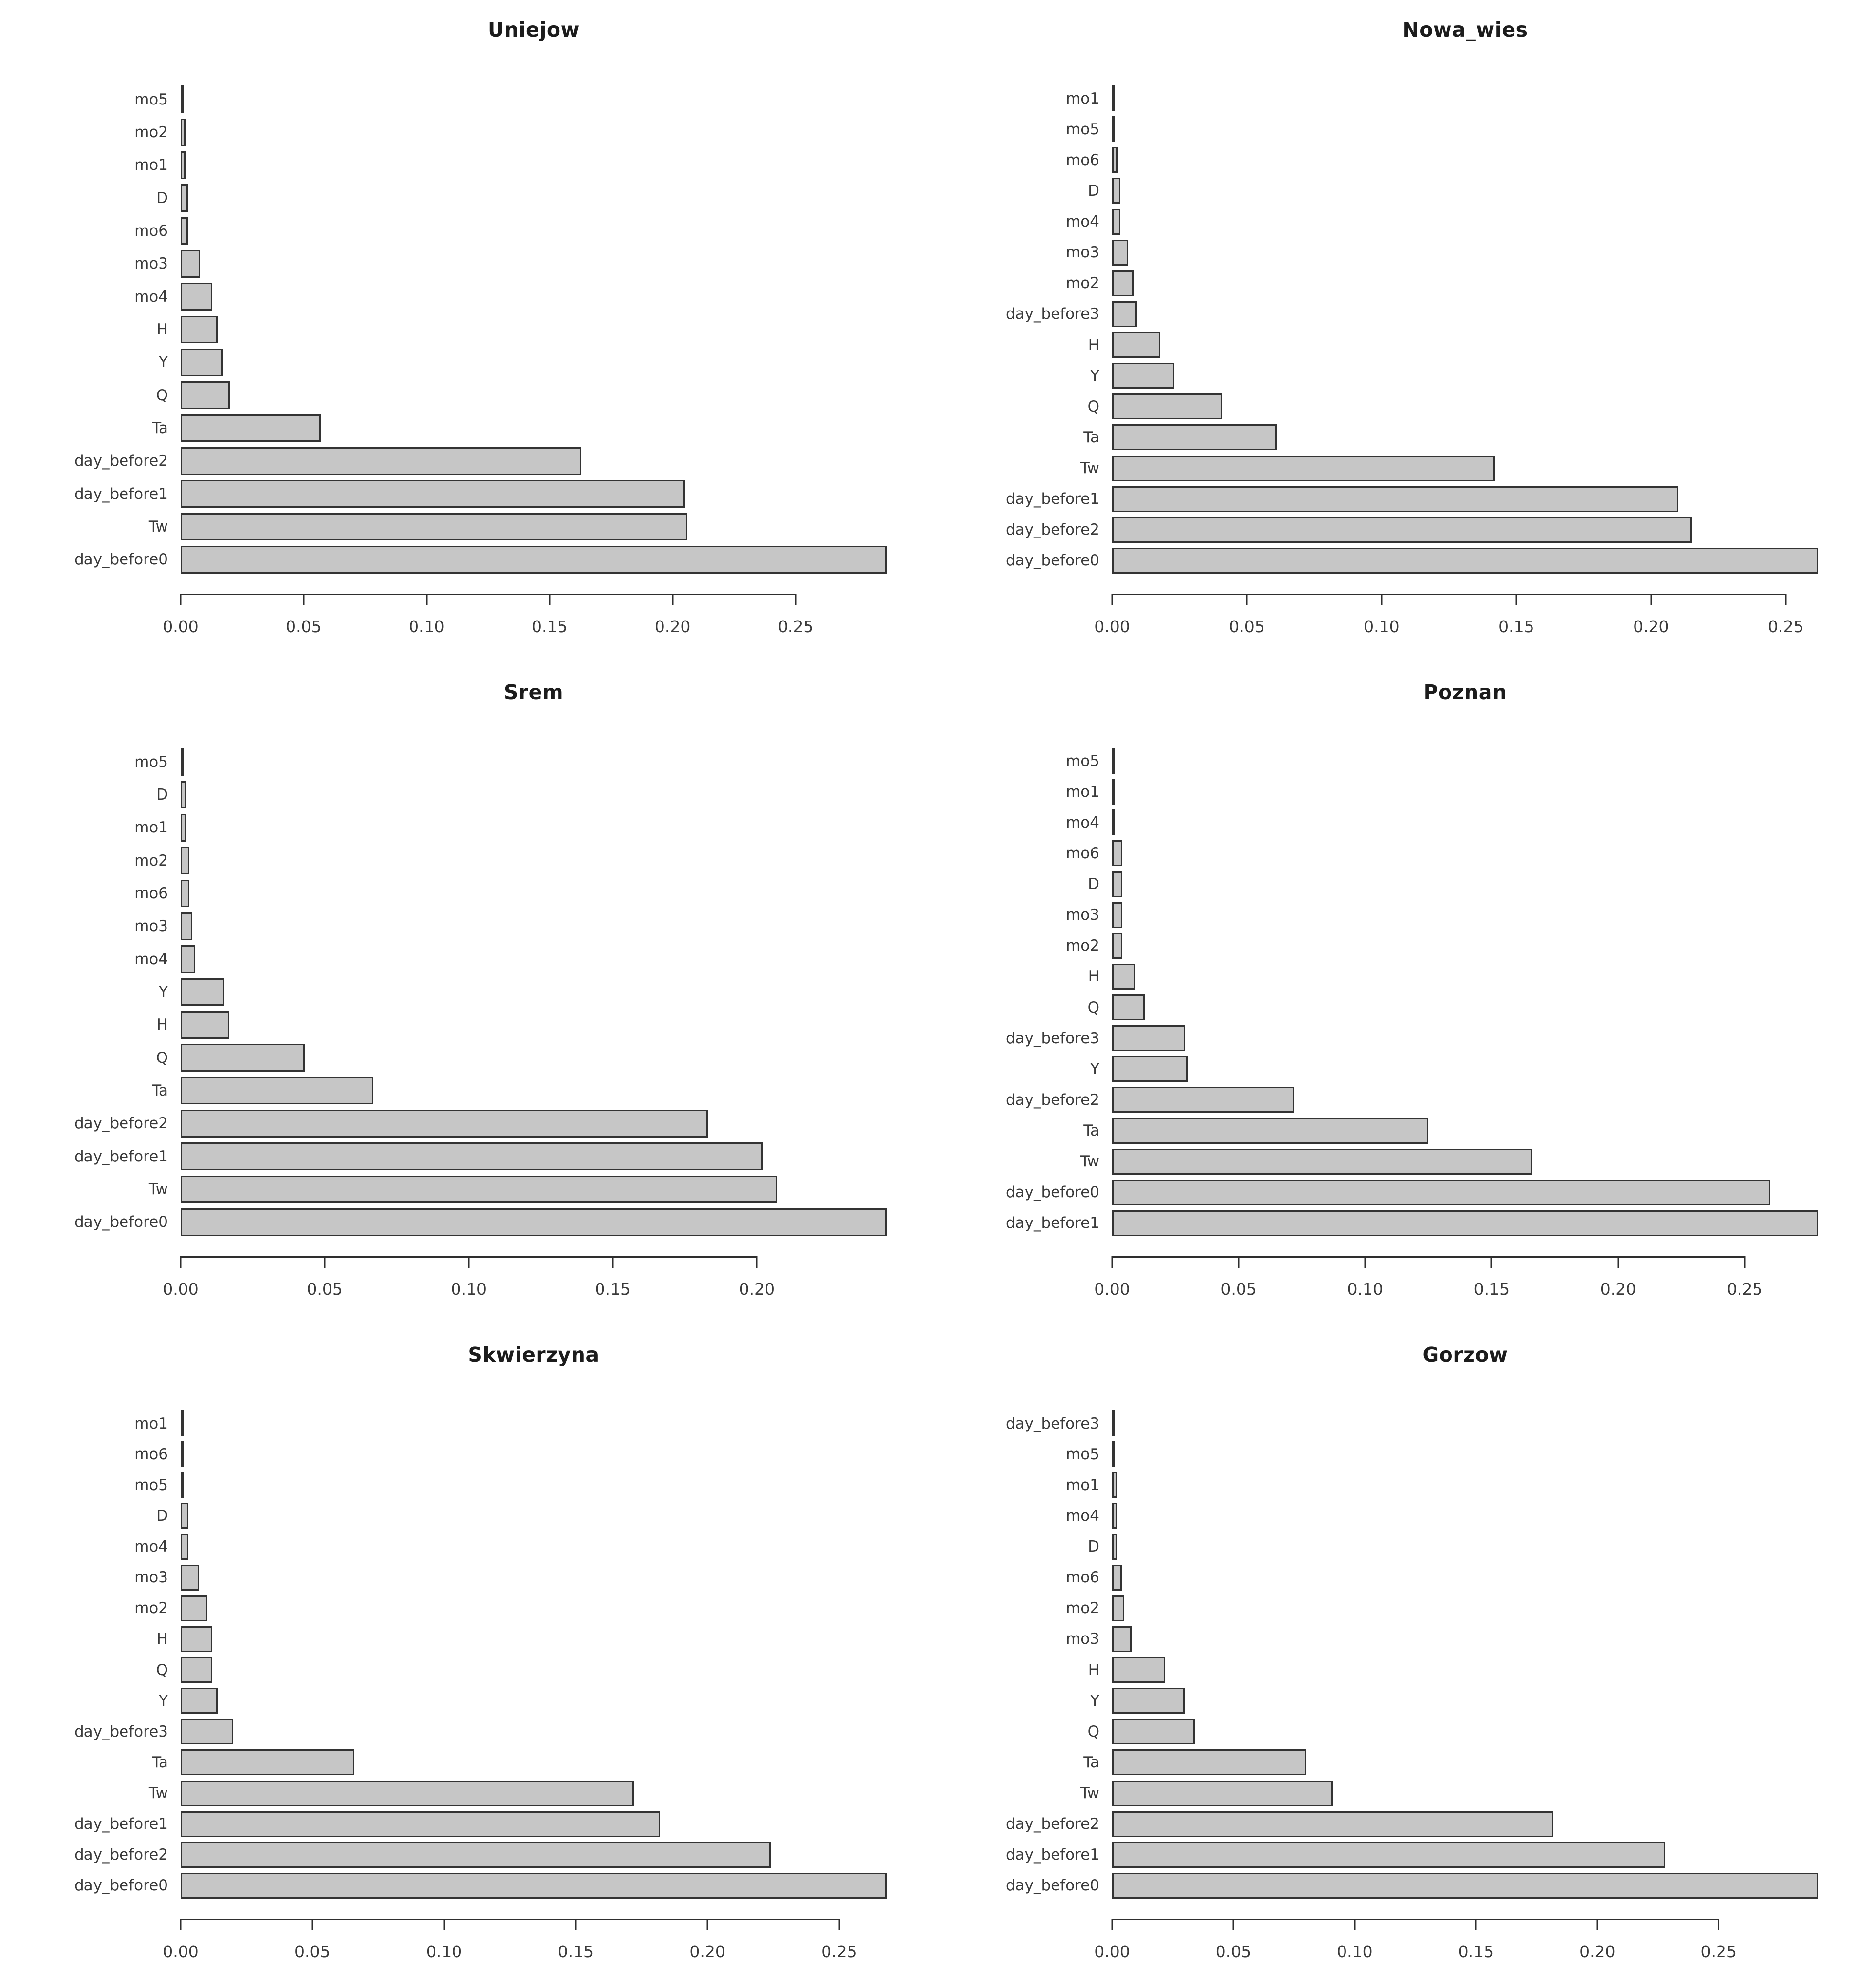 This screenshot has width=1863, height=1988. I want to click on bar-Tw, so click(407, 1793).